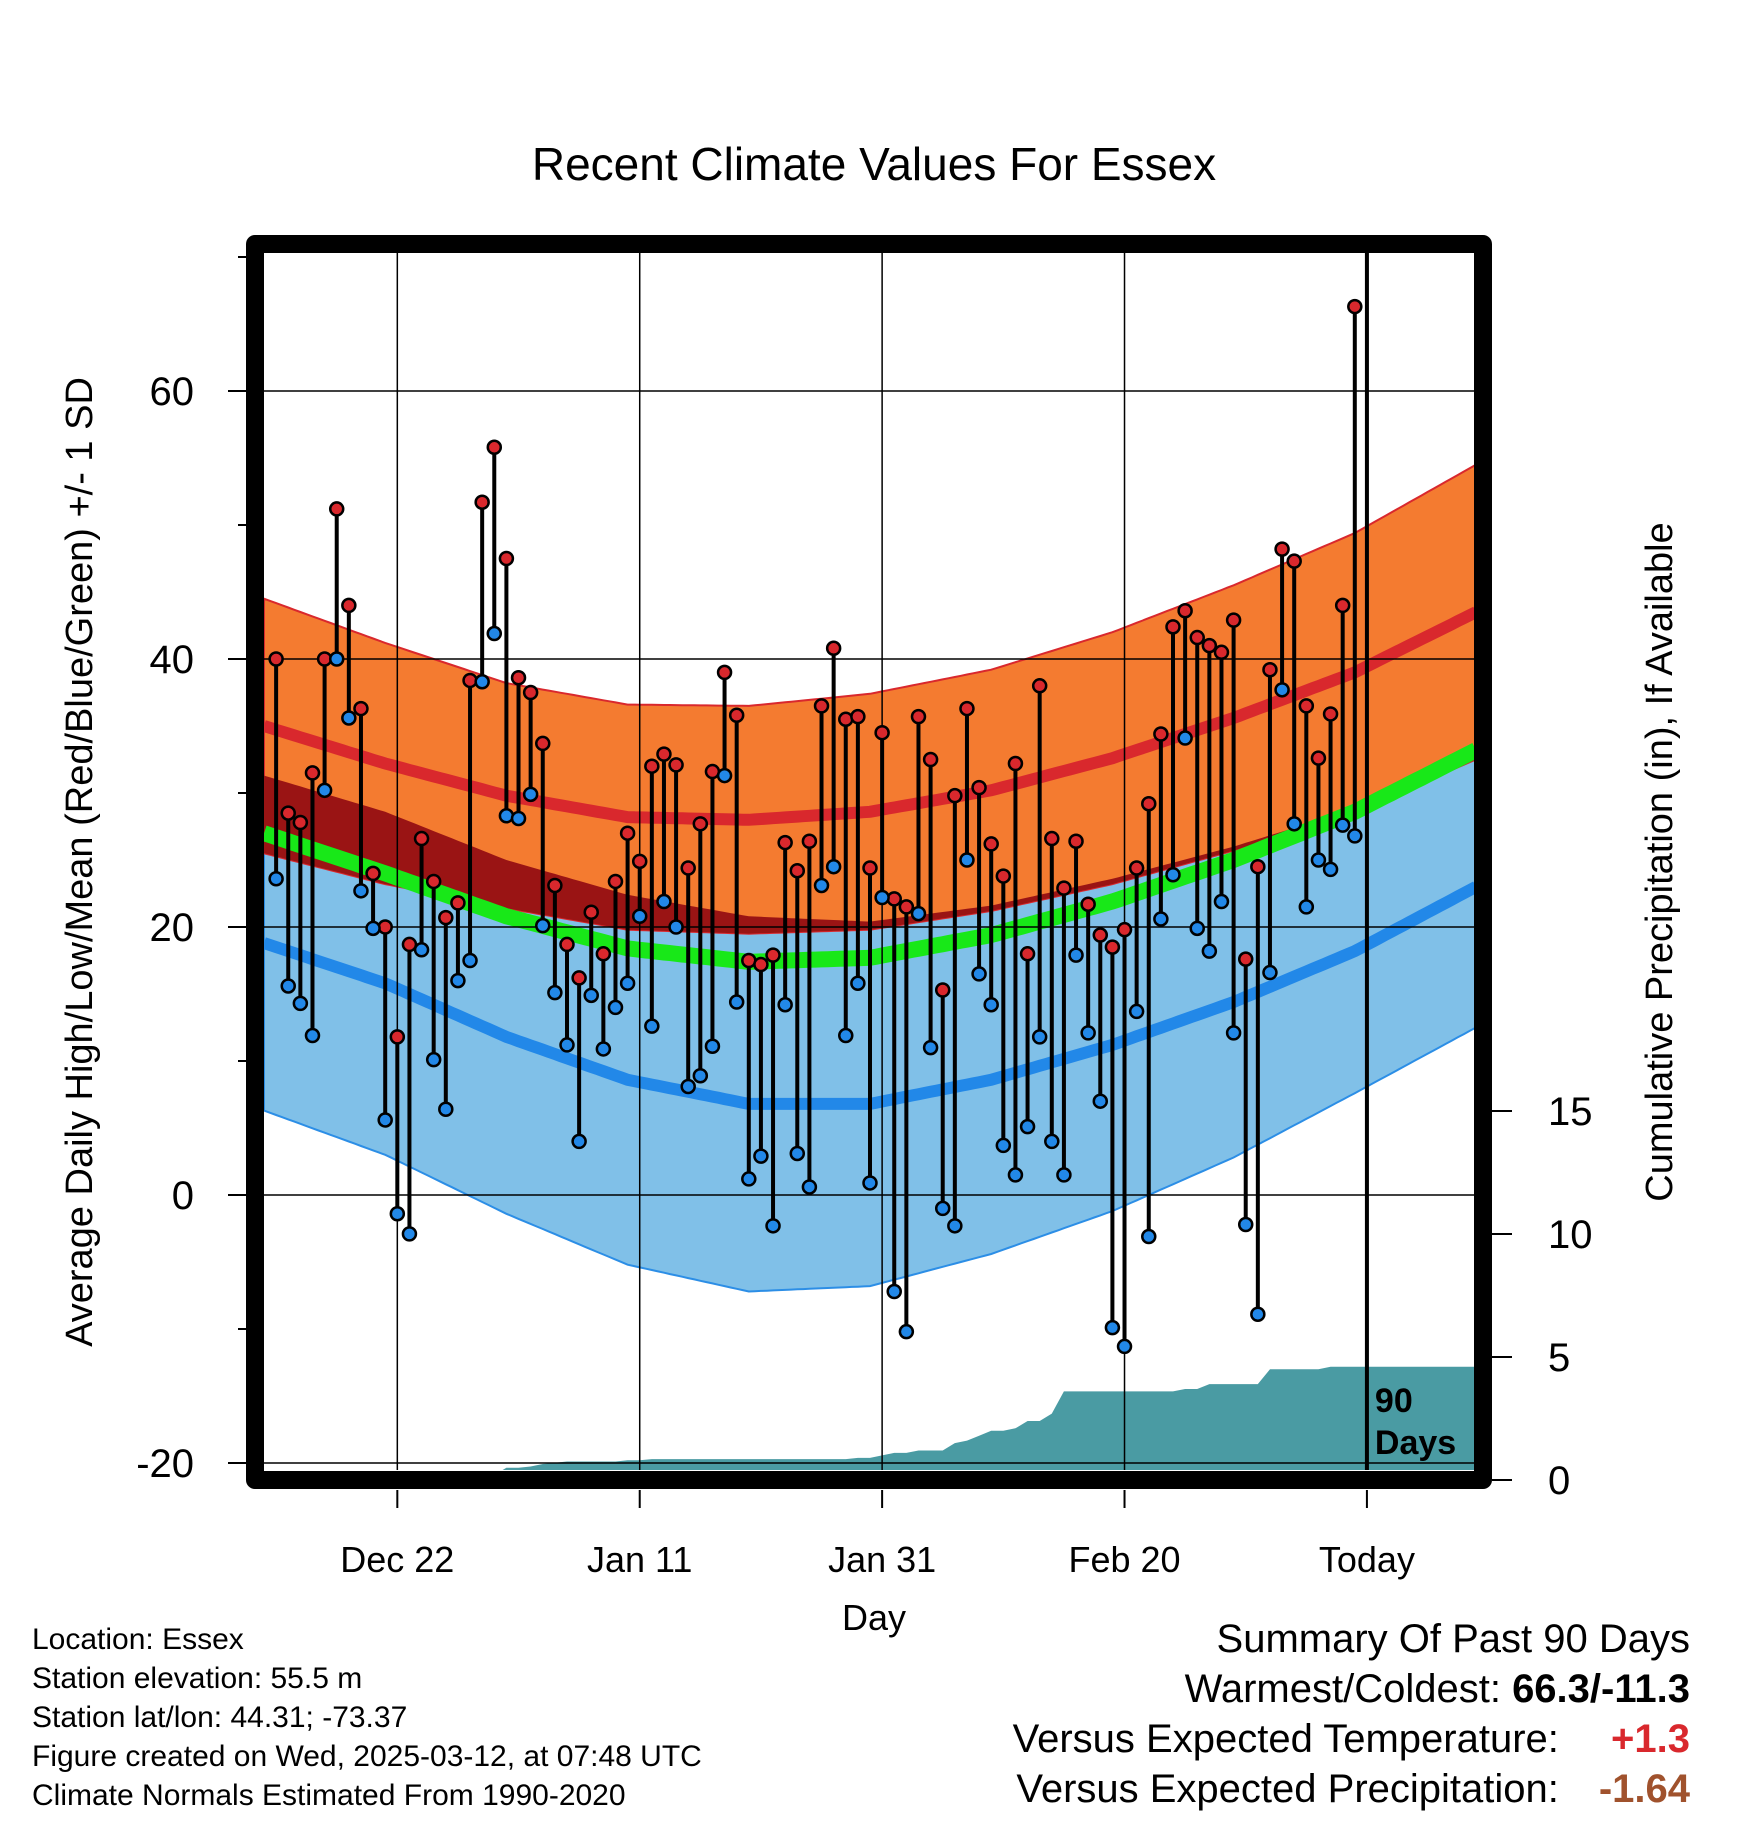 This screenshot has width=1748, height=1828. I want to click on latlon-text: Station lat/lon: 44.31; -73.37, so click(220, 1717).